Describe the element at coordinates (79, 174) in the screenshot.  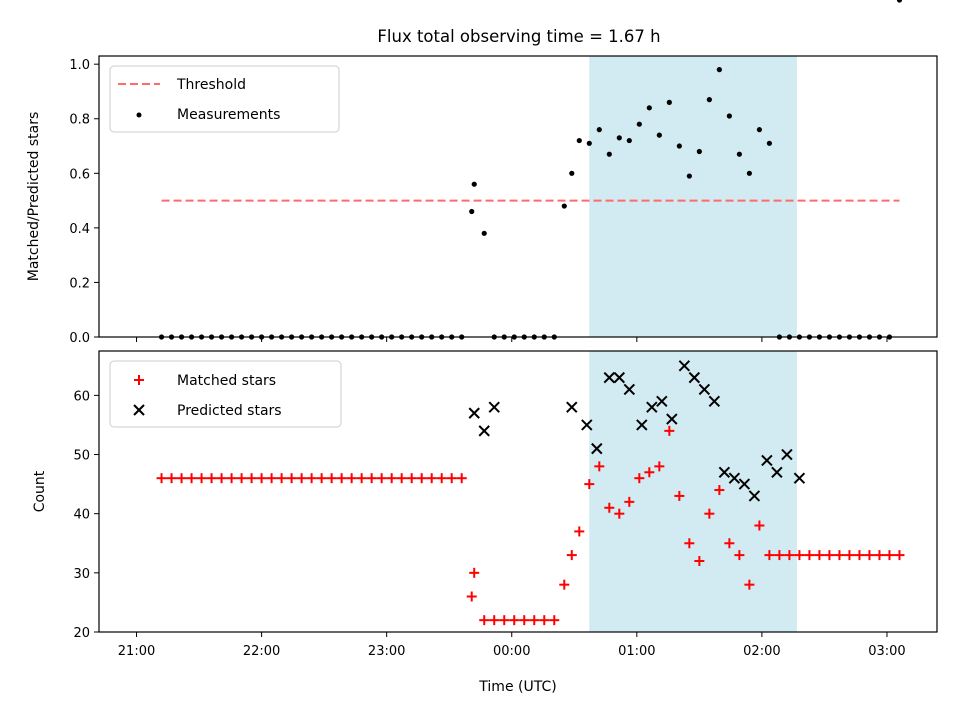
I see `y-tick-label: 0.6` at that location.